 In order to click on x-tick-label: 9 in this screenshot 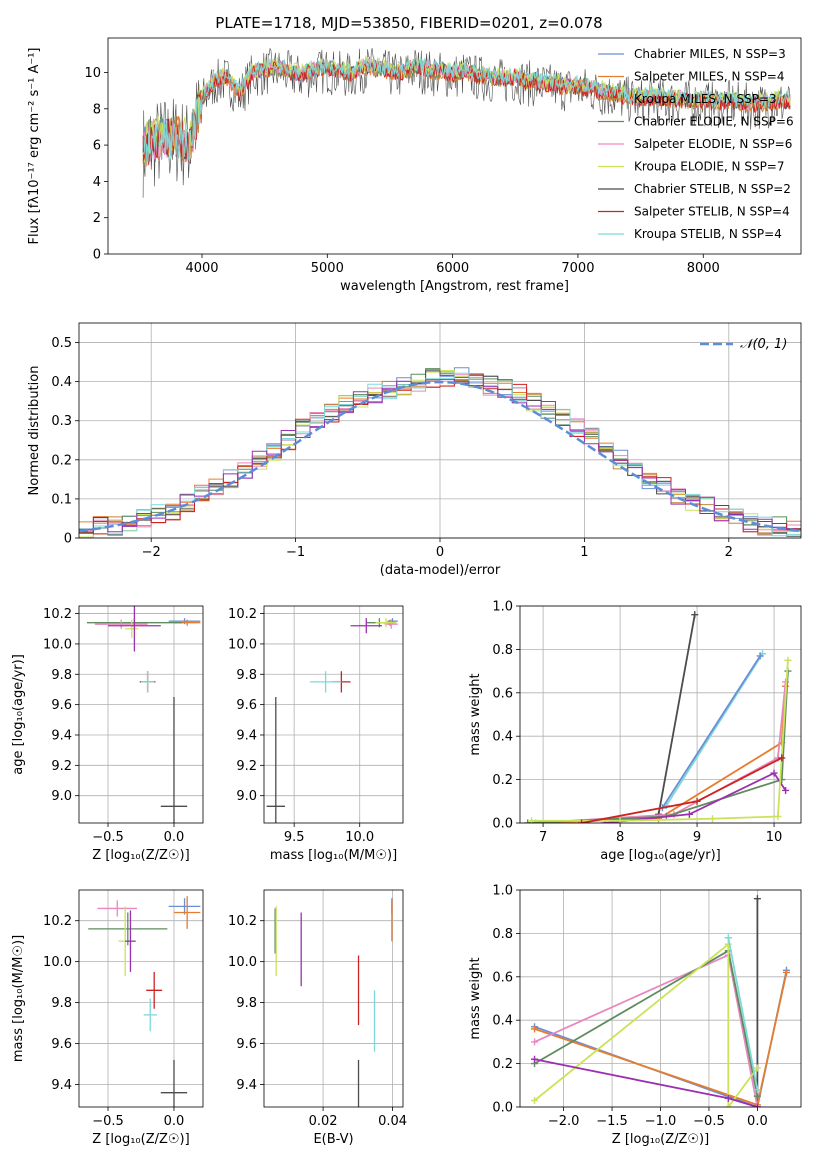, I will do `click(697, 837)`.